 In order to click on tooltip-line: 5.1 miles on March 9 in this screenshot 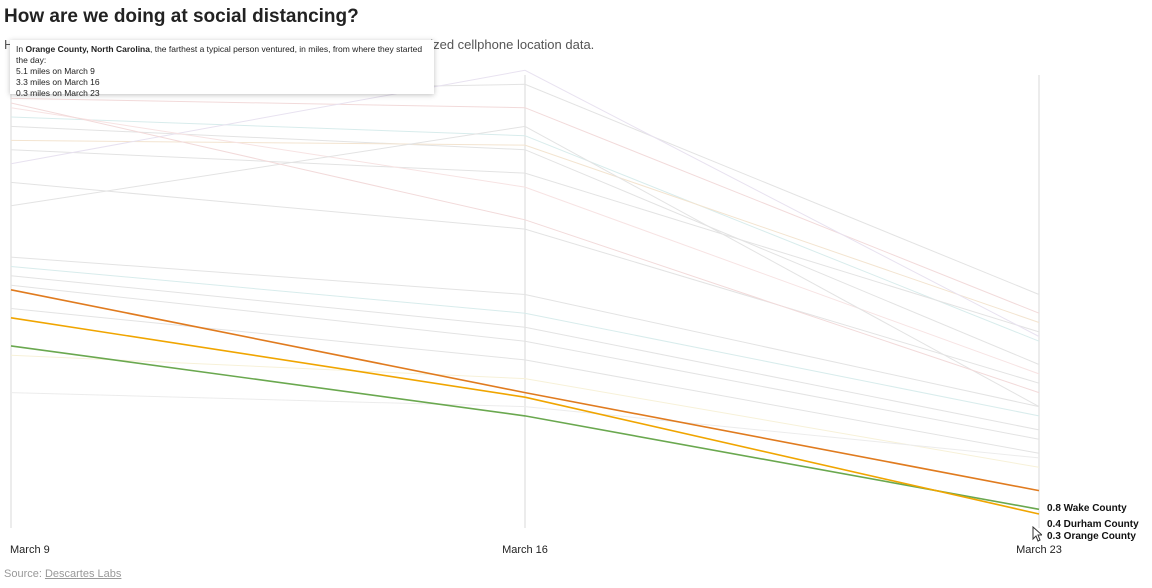, I will do `click(55, 71)`.